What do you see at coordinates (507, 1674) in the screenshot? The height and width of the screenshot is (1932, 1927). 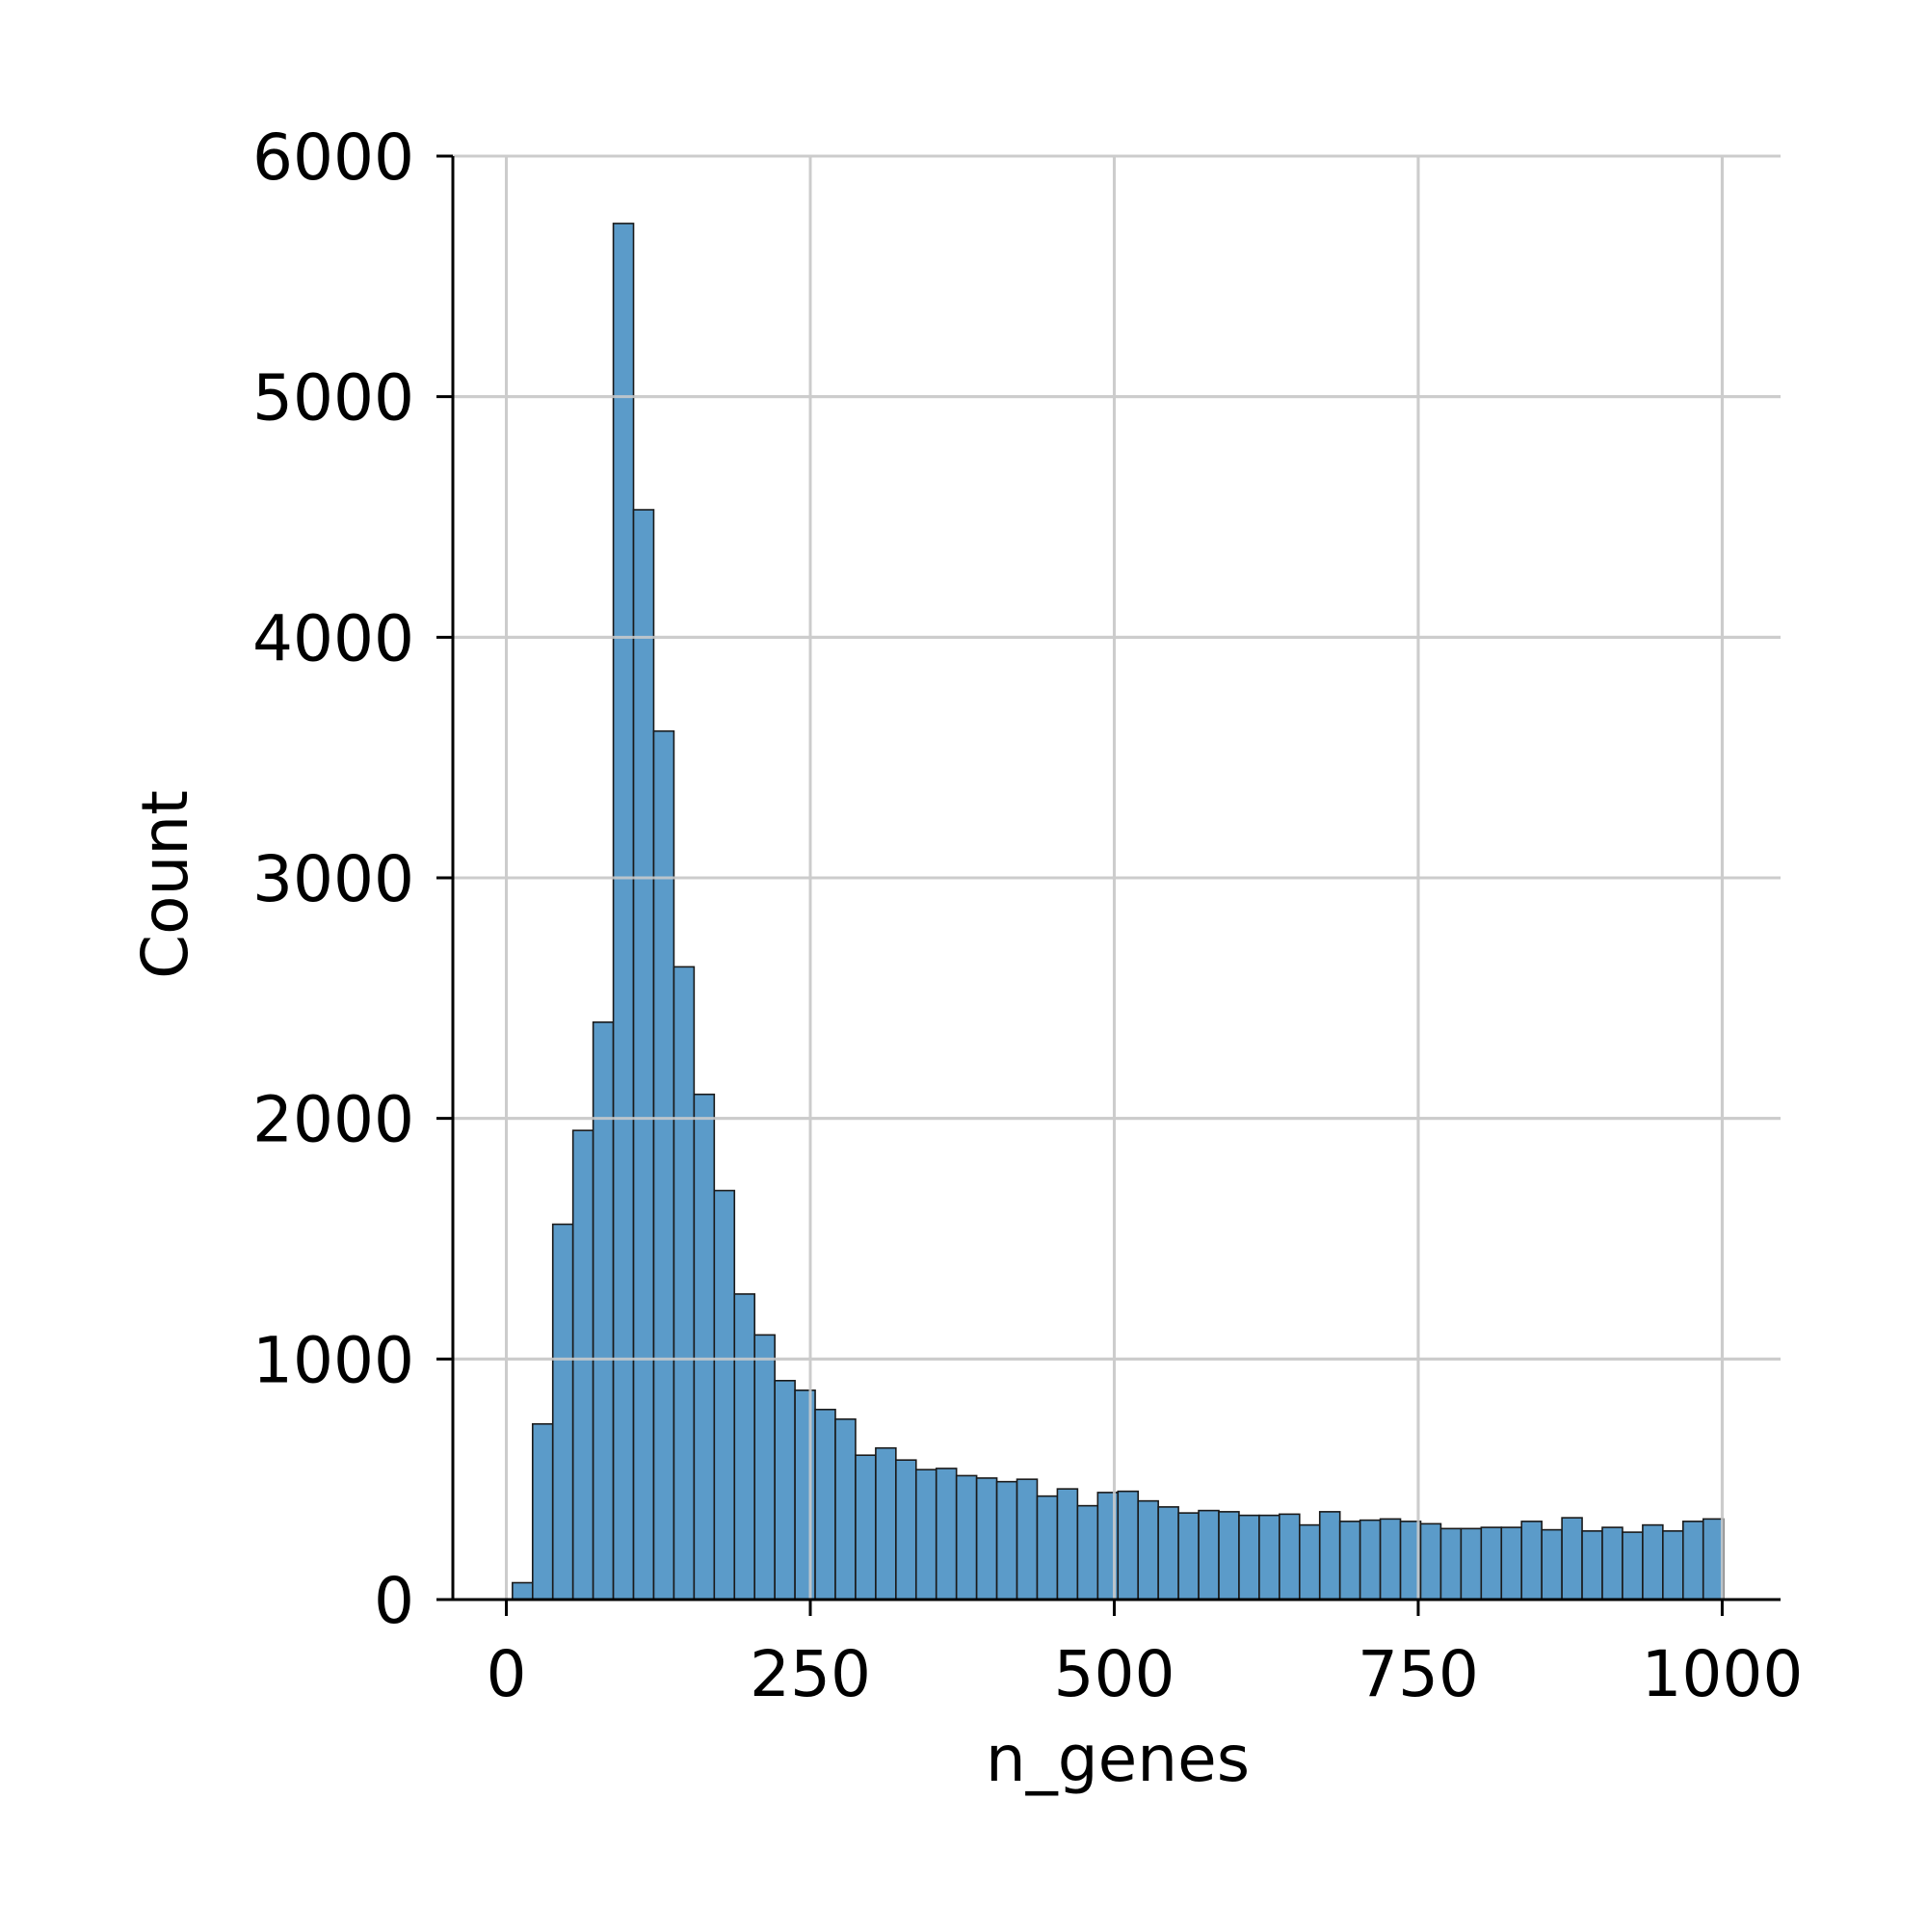 I see `x-tick-label: 0` at bounding box center [507, 1674].